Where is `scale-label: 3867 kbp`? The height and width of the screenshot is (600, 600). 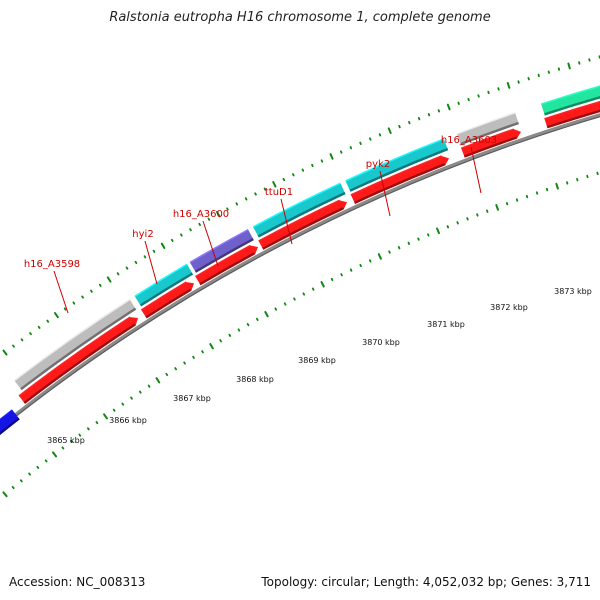 scale-label: 3867 kbp is located at coordinates (192, 398).